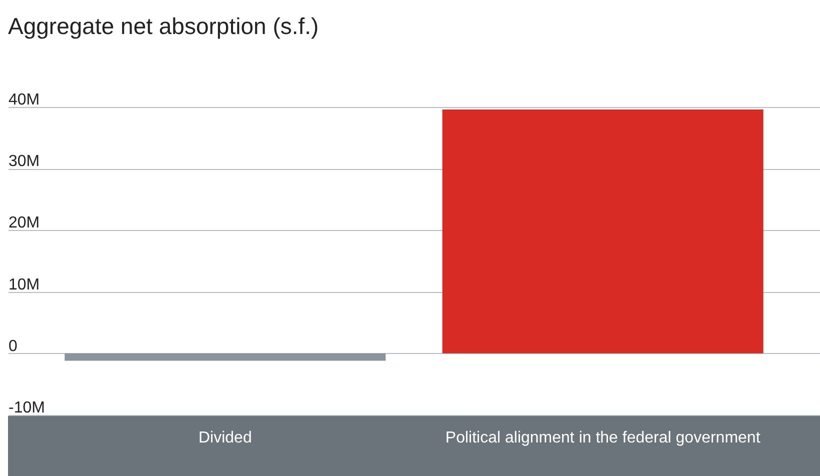  I want to click on y-tick-label: 10M, so click(24, 285).